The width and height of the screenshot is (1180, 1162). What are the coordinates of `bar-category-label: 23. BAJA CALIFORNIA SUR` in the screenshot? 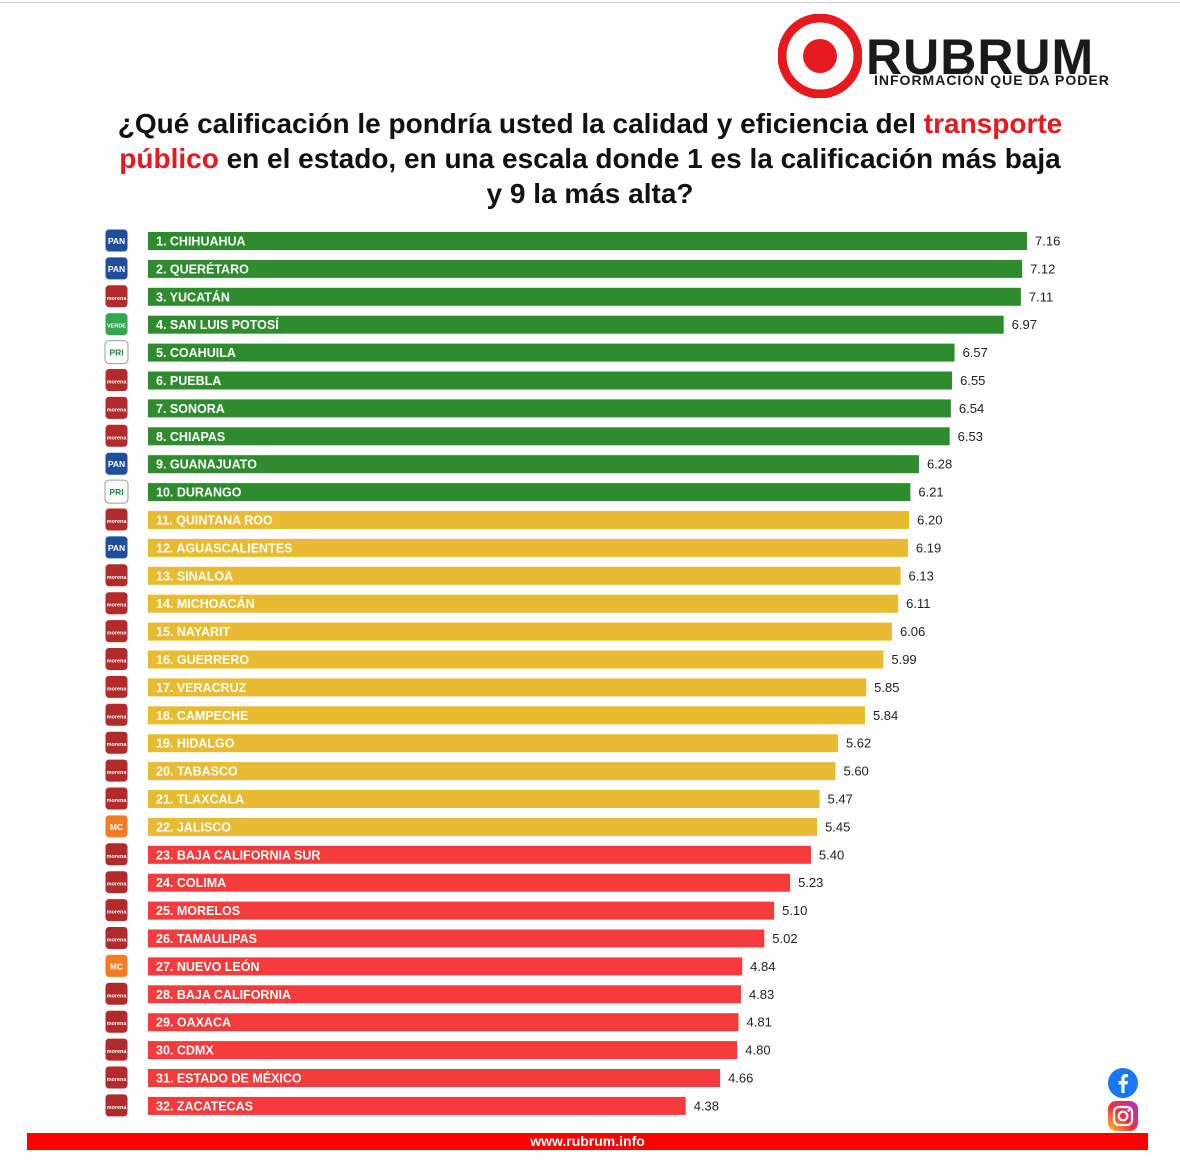 It's located at (238, 855).